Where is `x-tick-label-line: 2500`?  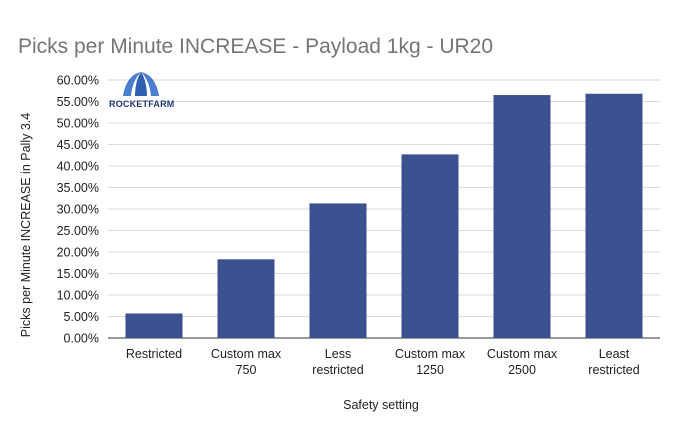 x-tick-label-line: 2500 is located at coordinates (522, 370).